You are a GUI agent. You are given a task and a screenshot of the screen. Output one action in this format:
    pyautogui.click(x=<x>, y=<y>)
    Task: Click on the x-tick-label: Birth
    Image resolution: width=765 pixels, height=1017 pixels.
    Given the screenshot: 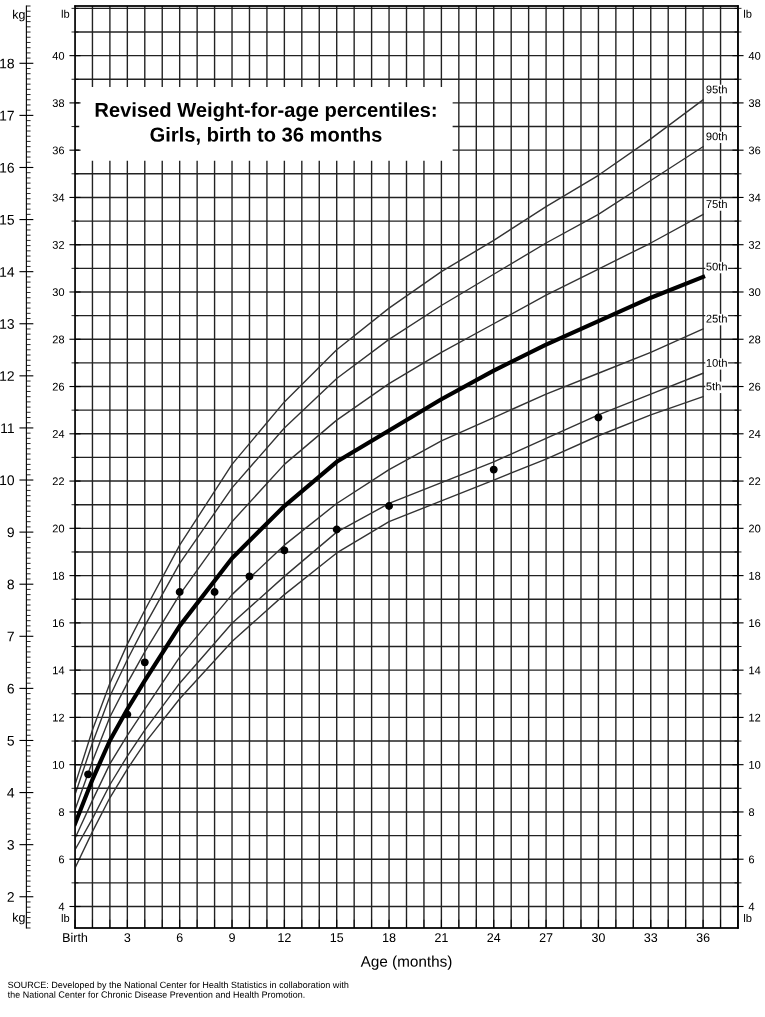 What is the action you would take?
    pyautogui.click(x=75, y=937)
    